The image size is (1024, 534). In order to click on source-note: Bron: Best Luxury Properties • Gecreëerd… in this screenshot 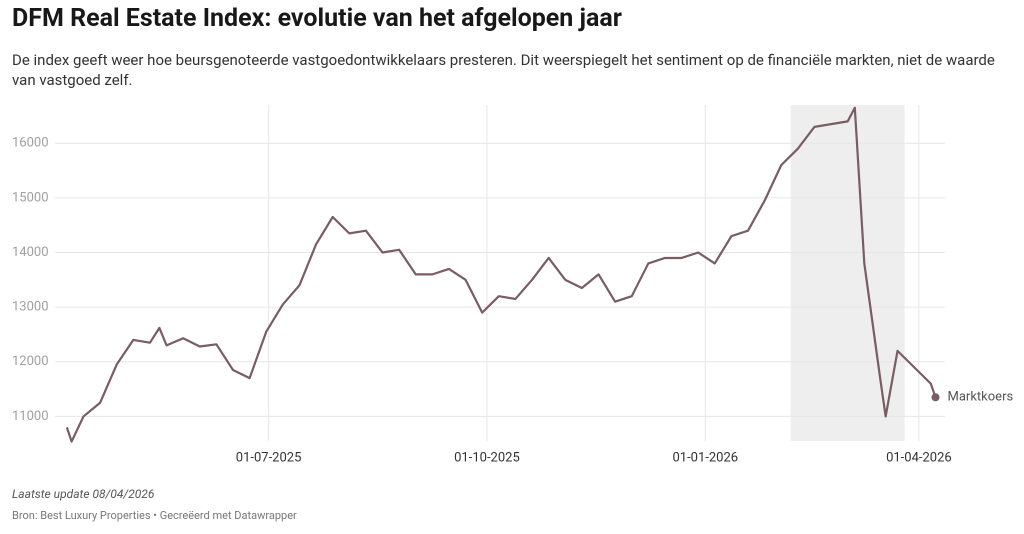, I will do `click(154, 515)`.